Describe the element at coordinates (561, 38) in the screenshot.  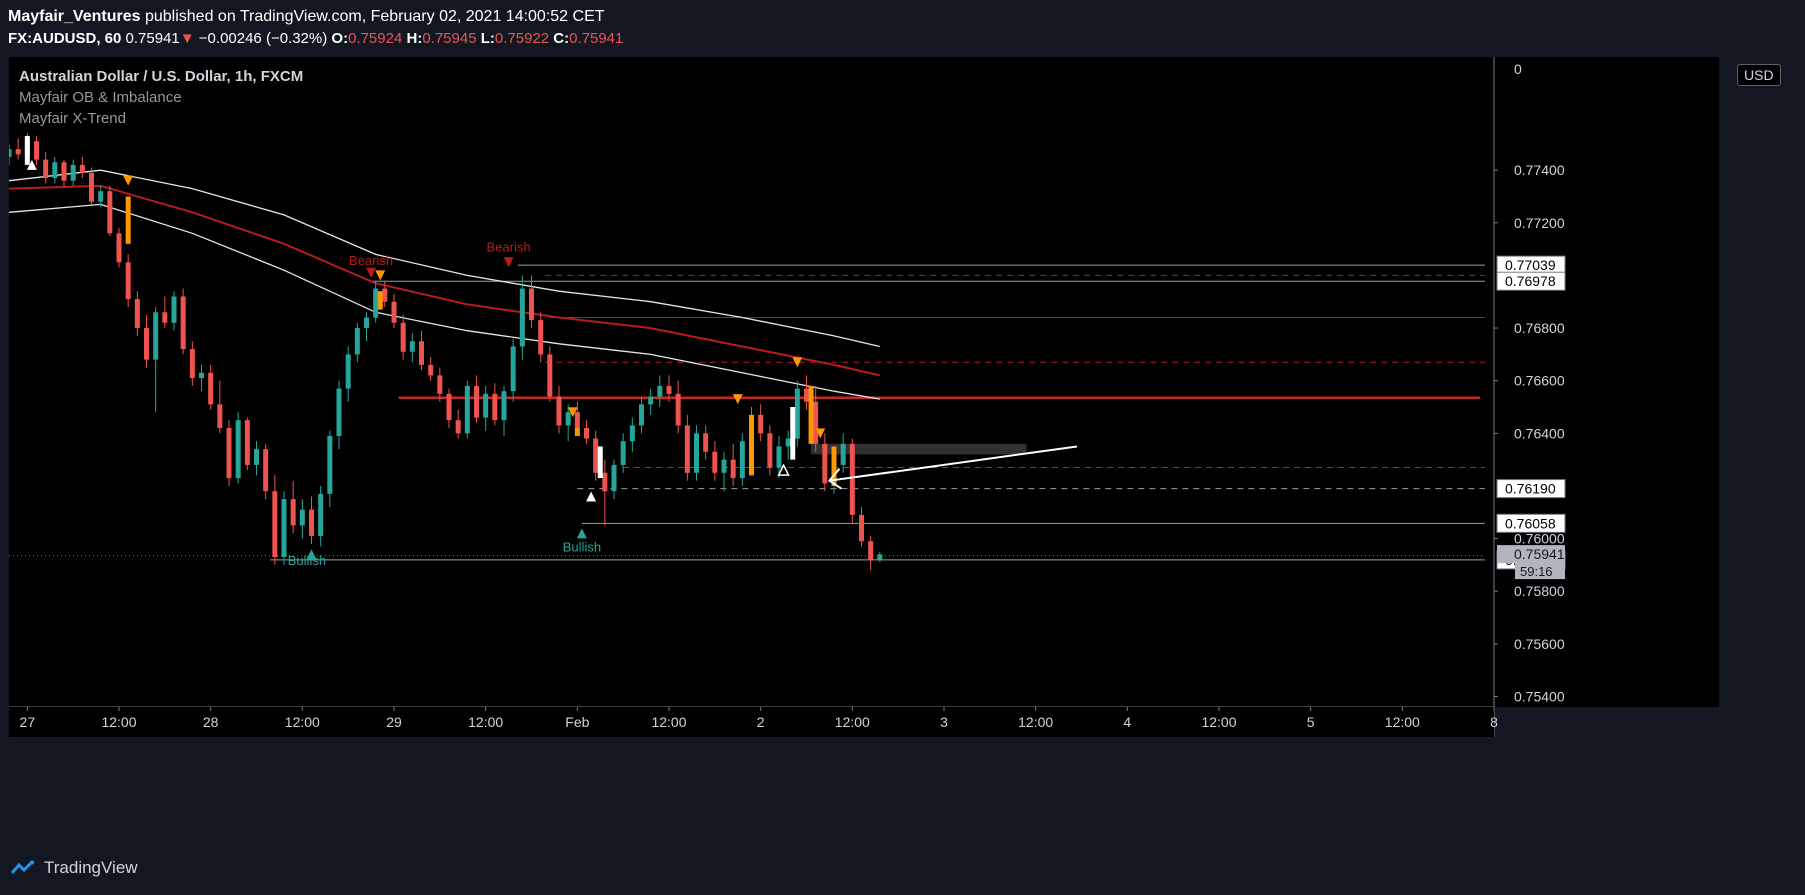
I see `close-label: C:` at that location.